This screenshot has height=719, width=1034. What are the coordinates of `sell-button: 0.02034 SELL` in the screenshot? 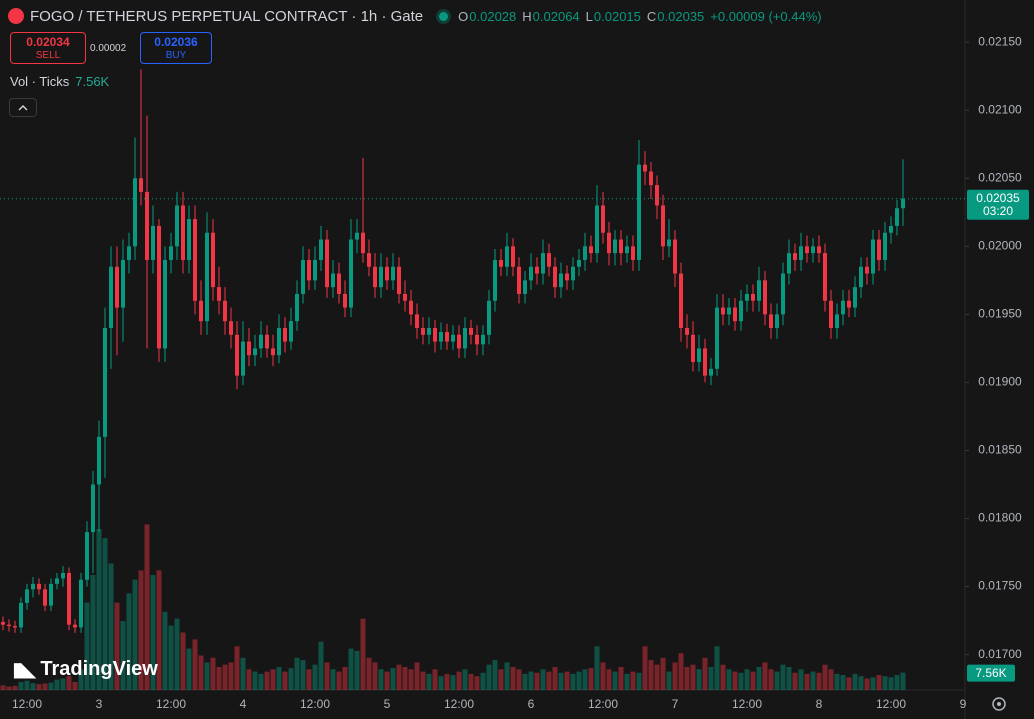 It's located at (48, 48).